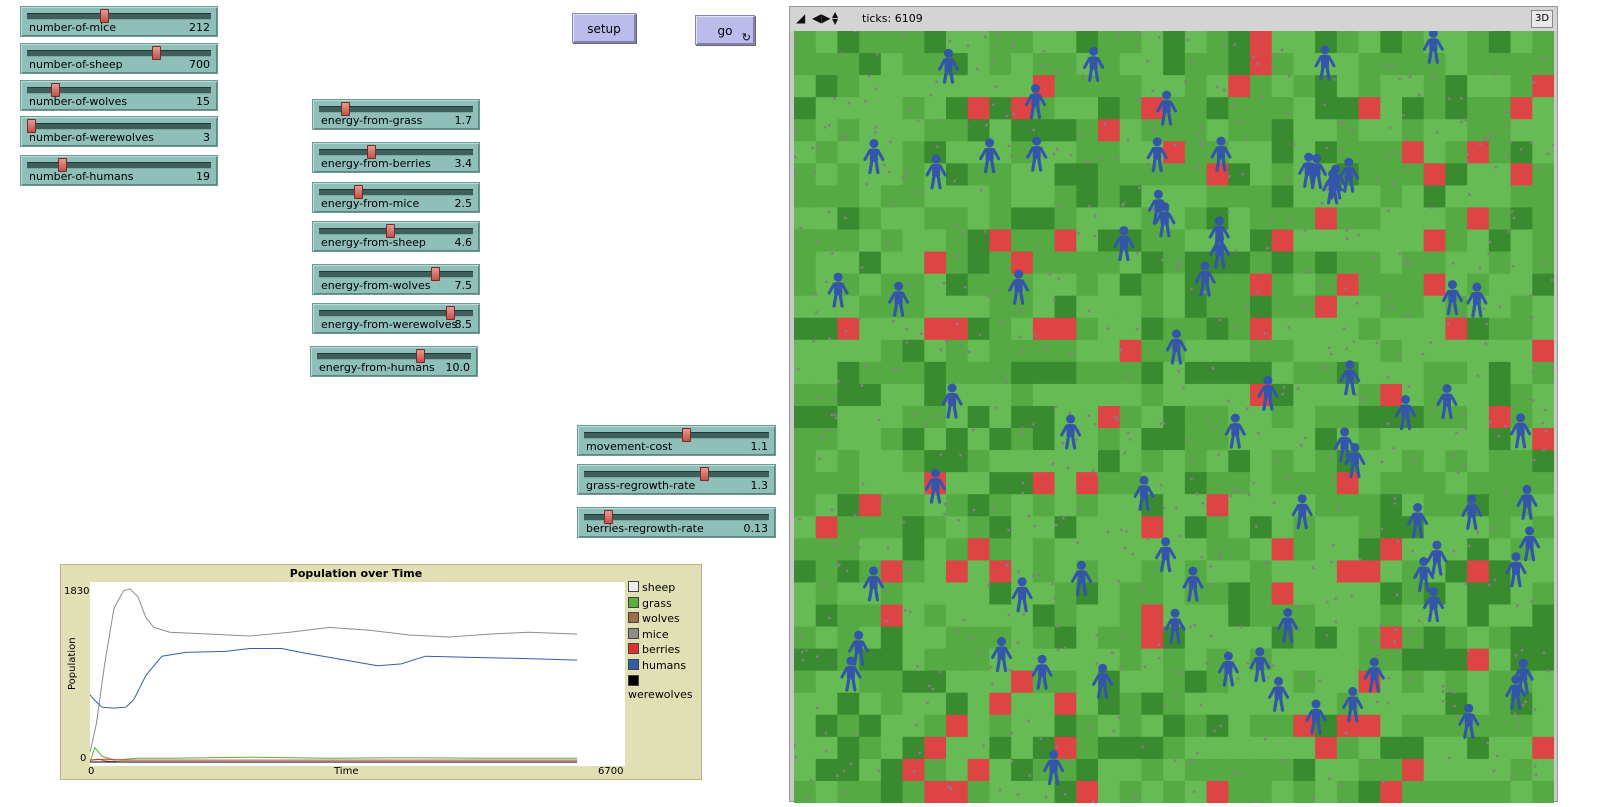 The height and width of the screenshot is (807, 1605). Describe the element at coordinates (676, 479) in the screenshot. I see `slider-grass-regrowth-rate: grass-regrowth-rate 1.3` at that location.